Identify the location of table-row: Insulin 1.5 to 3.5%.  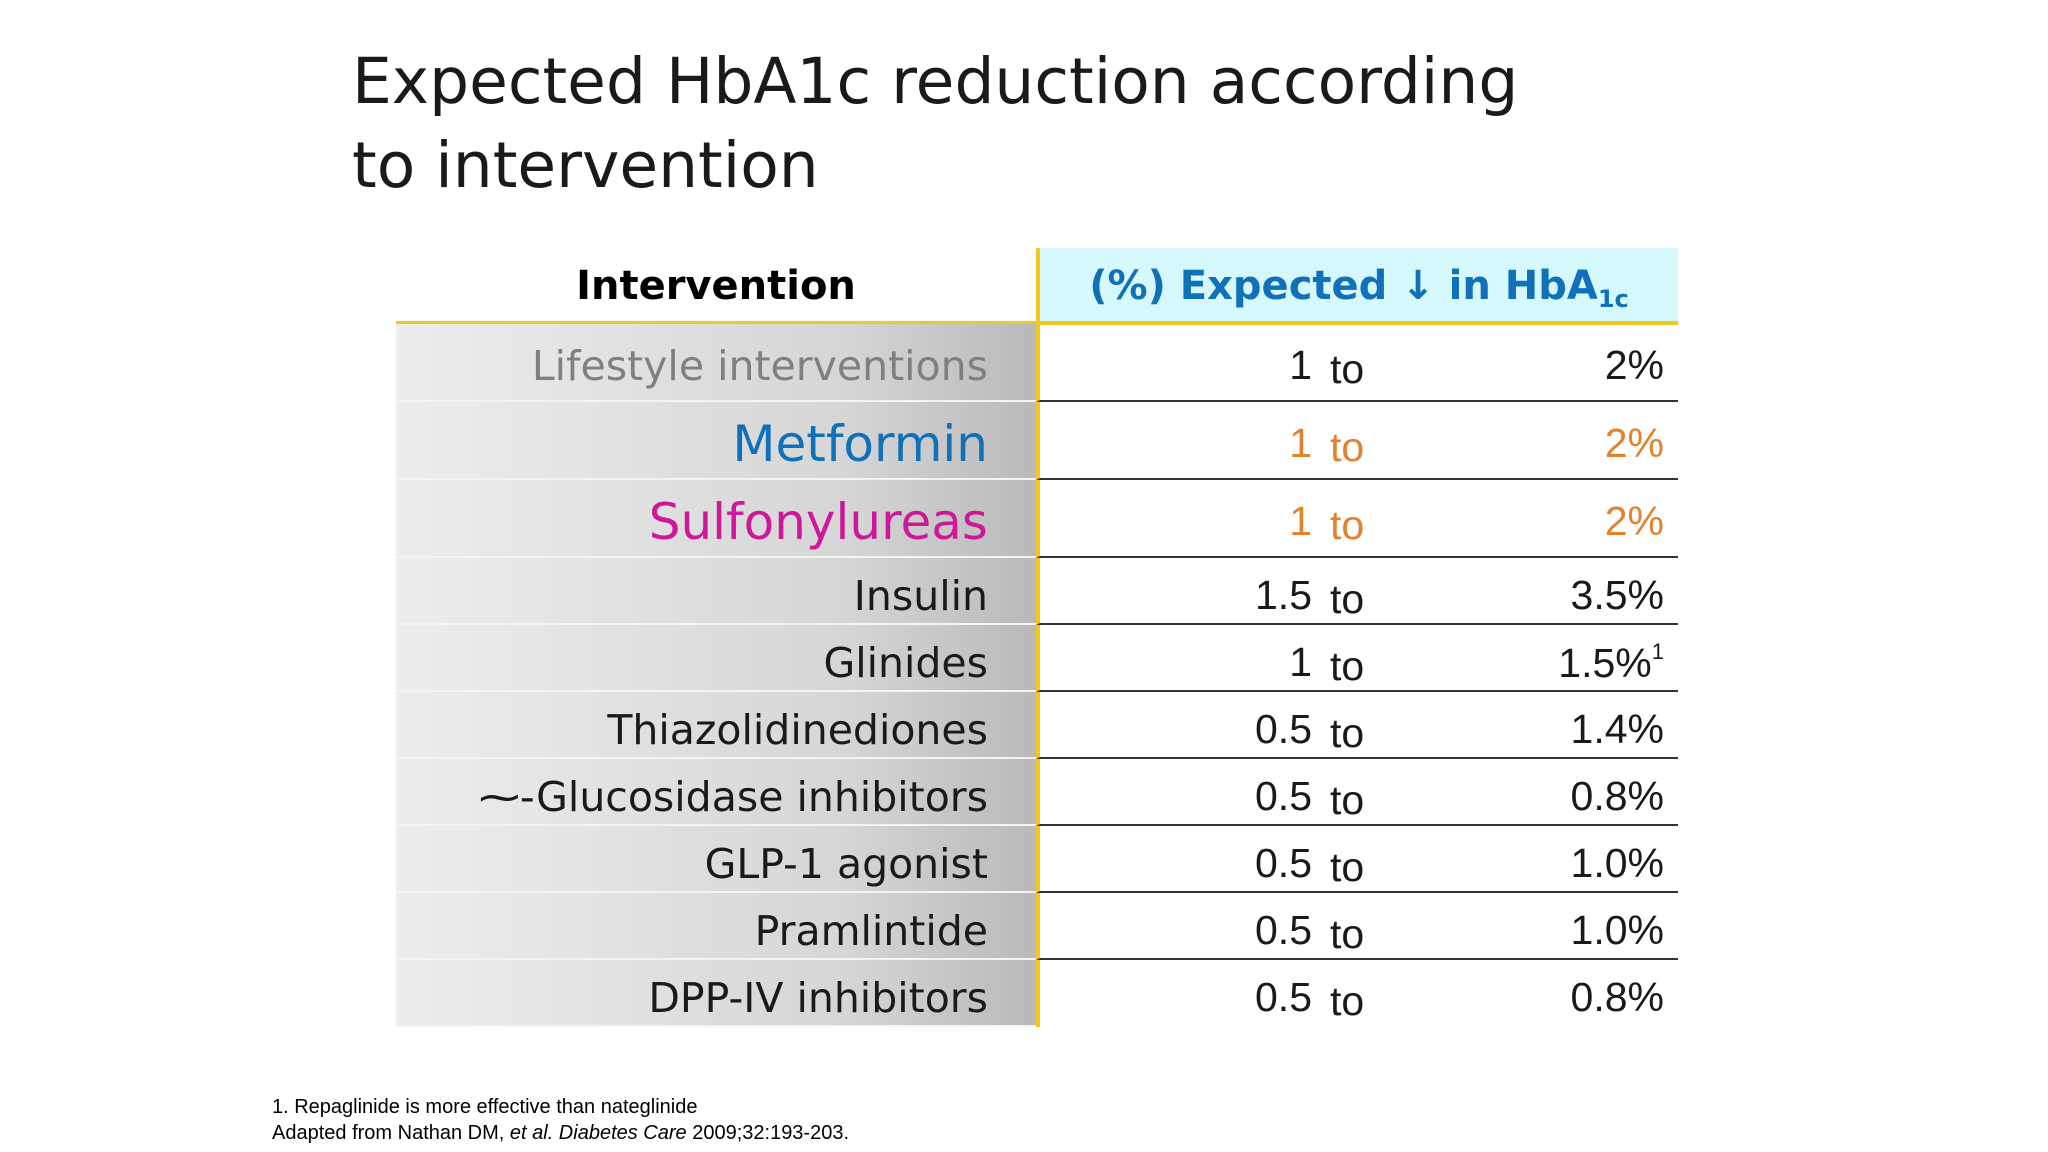
(1037, 591).